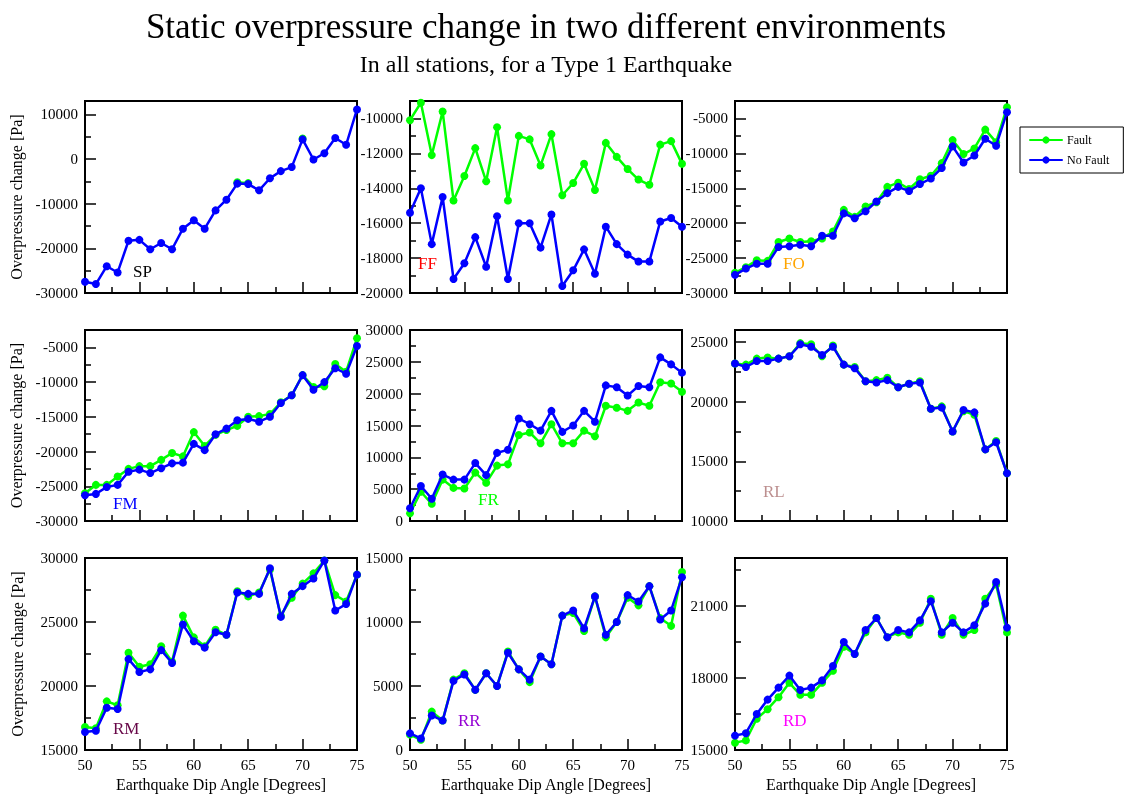  What do you see at coordinates (56, 416) in the screenshot?
I see `y-tick-label: -15000` at bounding box center [56, 416].